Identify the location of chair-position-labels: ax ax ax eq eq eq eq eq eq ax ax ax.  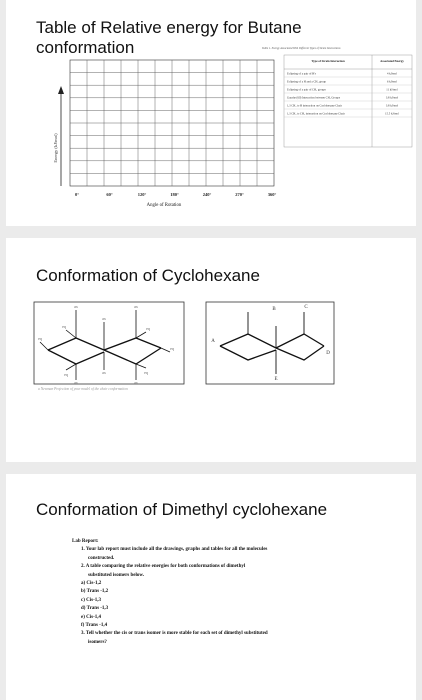
(106, 344).